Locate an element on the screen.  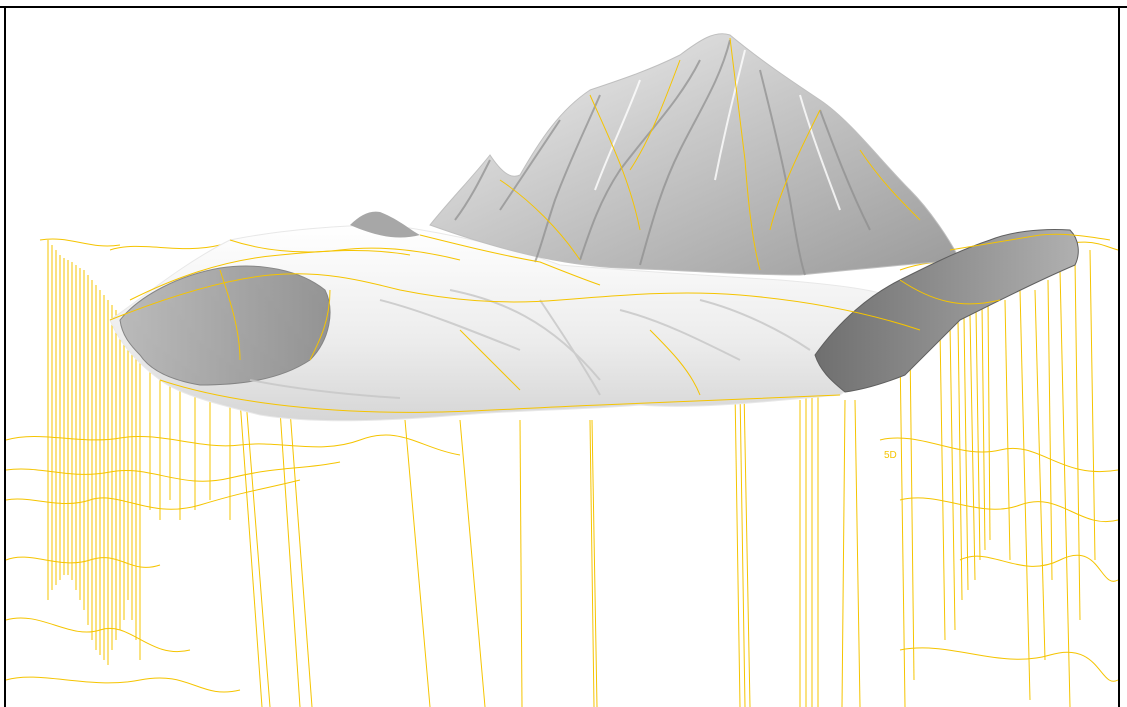
viewport-left-border is located at coordinates (5, 356).